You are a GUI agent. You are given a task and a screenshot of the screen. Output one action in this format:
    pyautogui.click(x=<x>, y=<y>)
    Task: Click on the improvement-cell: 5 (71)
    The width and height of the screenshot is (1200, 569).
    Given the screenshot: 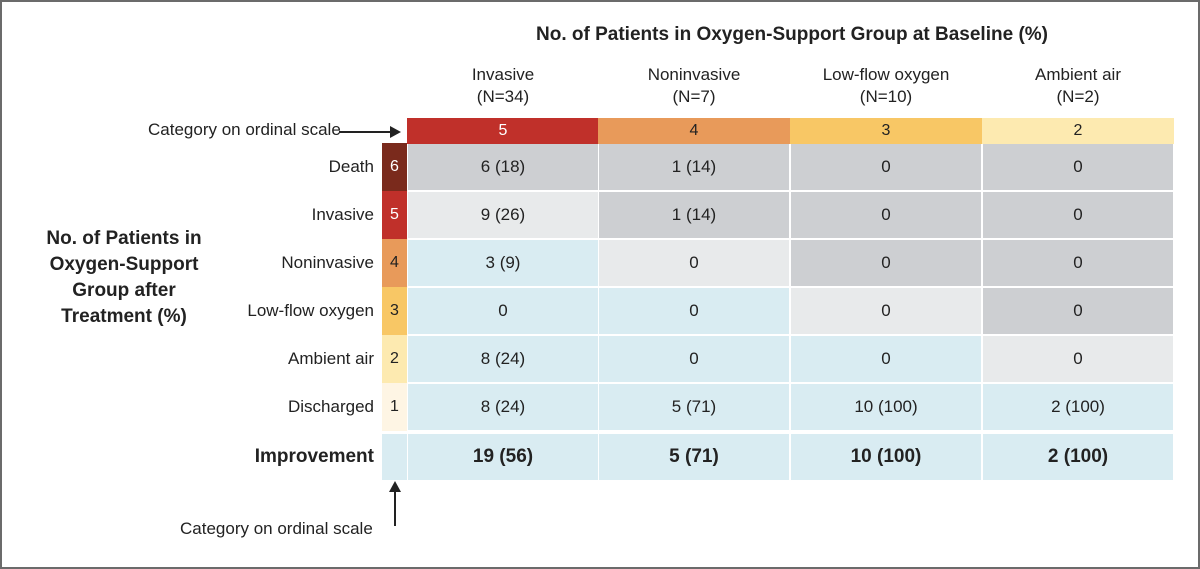 What is the action you would take?
    pyautogui.click(x=694, y=457)
    